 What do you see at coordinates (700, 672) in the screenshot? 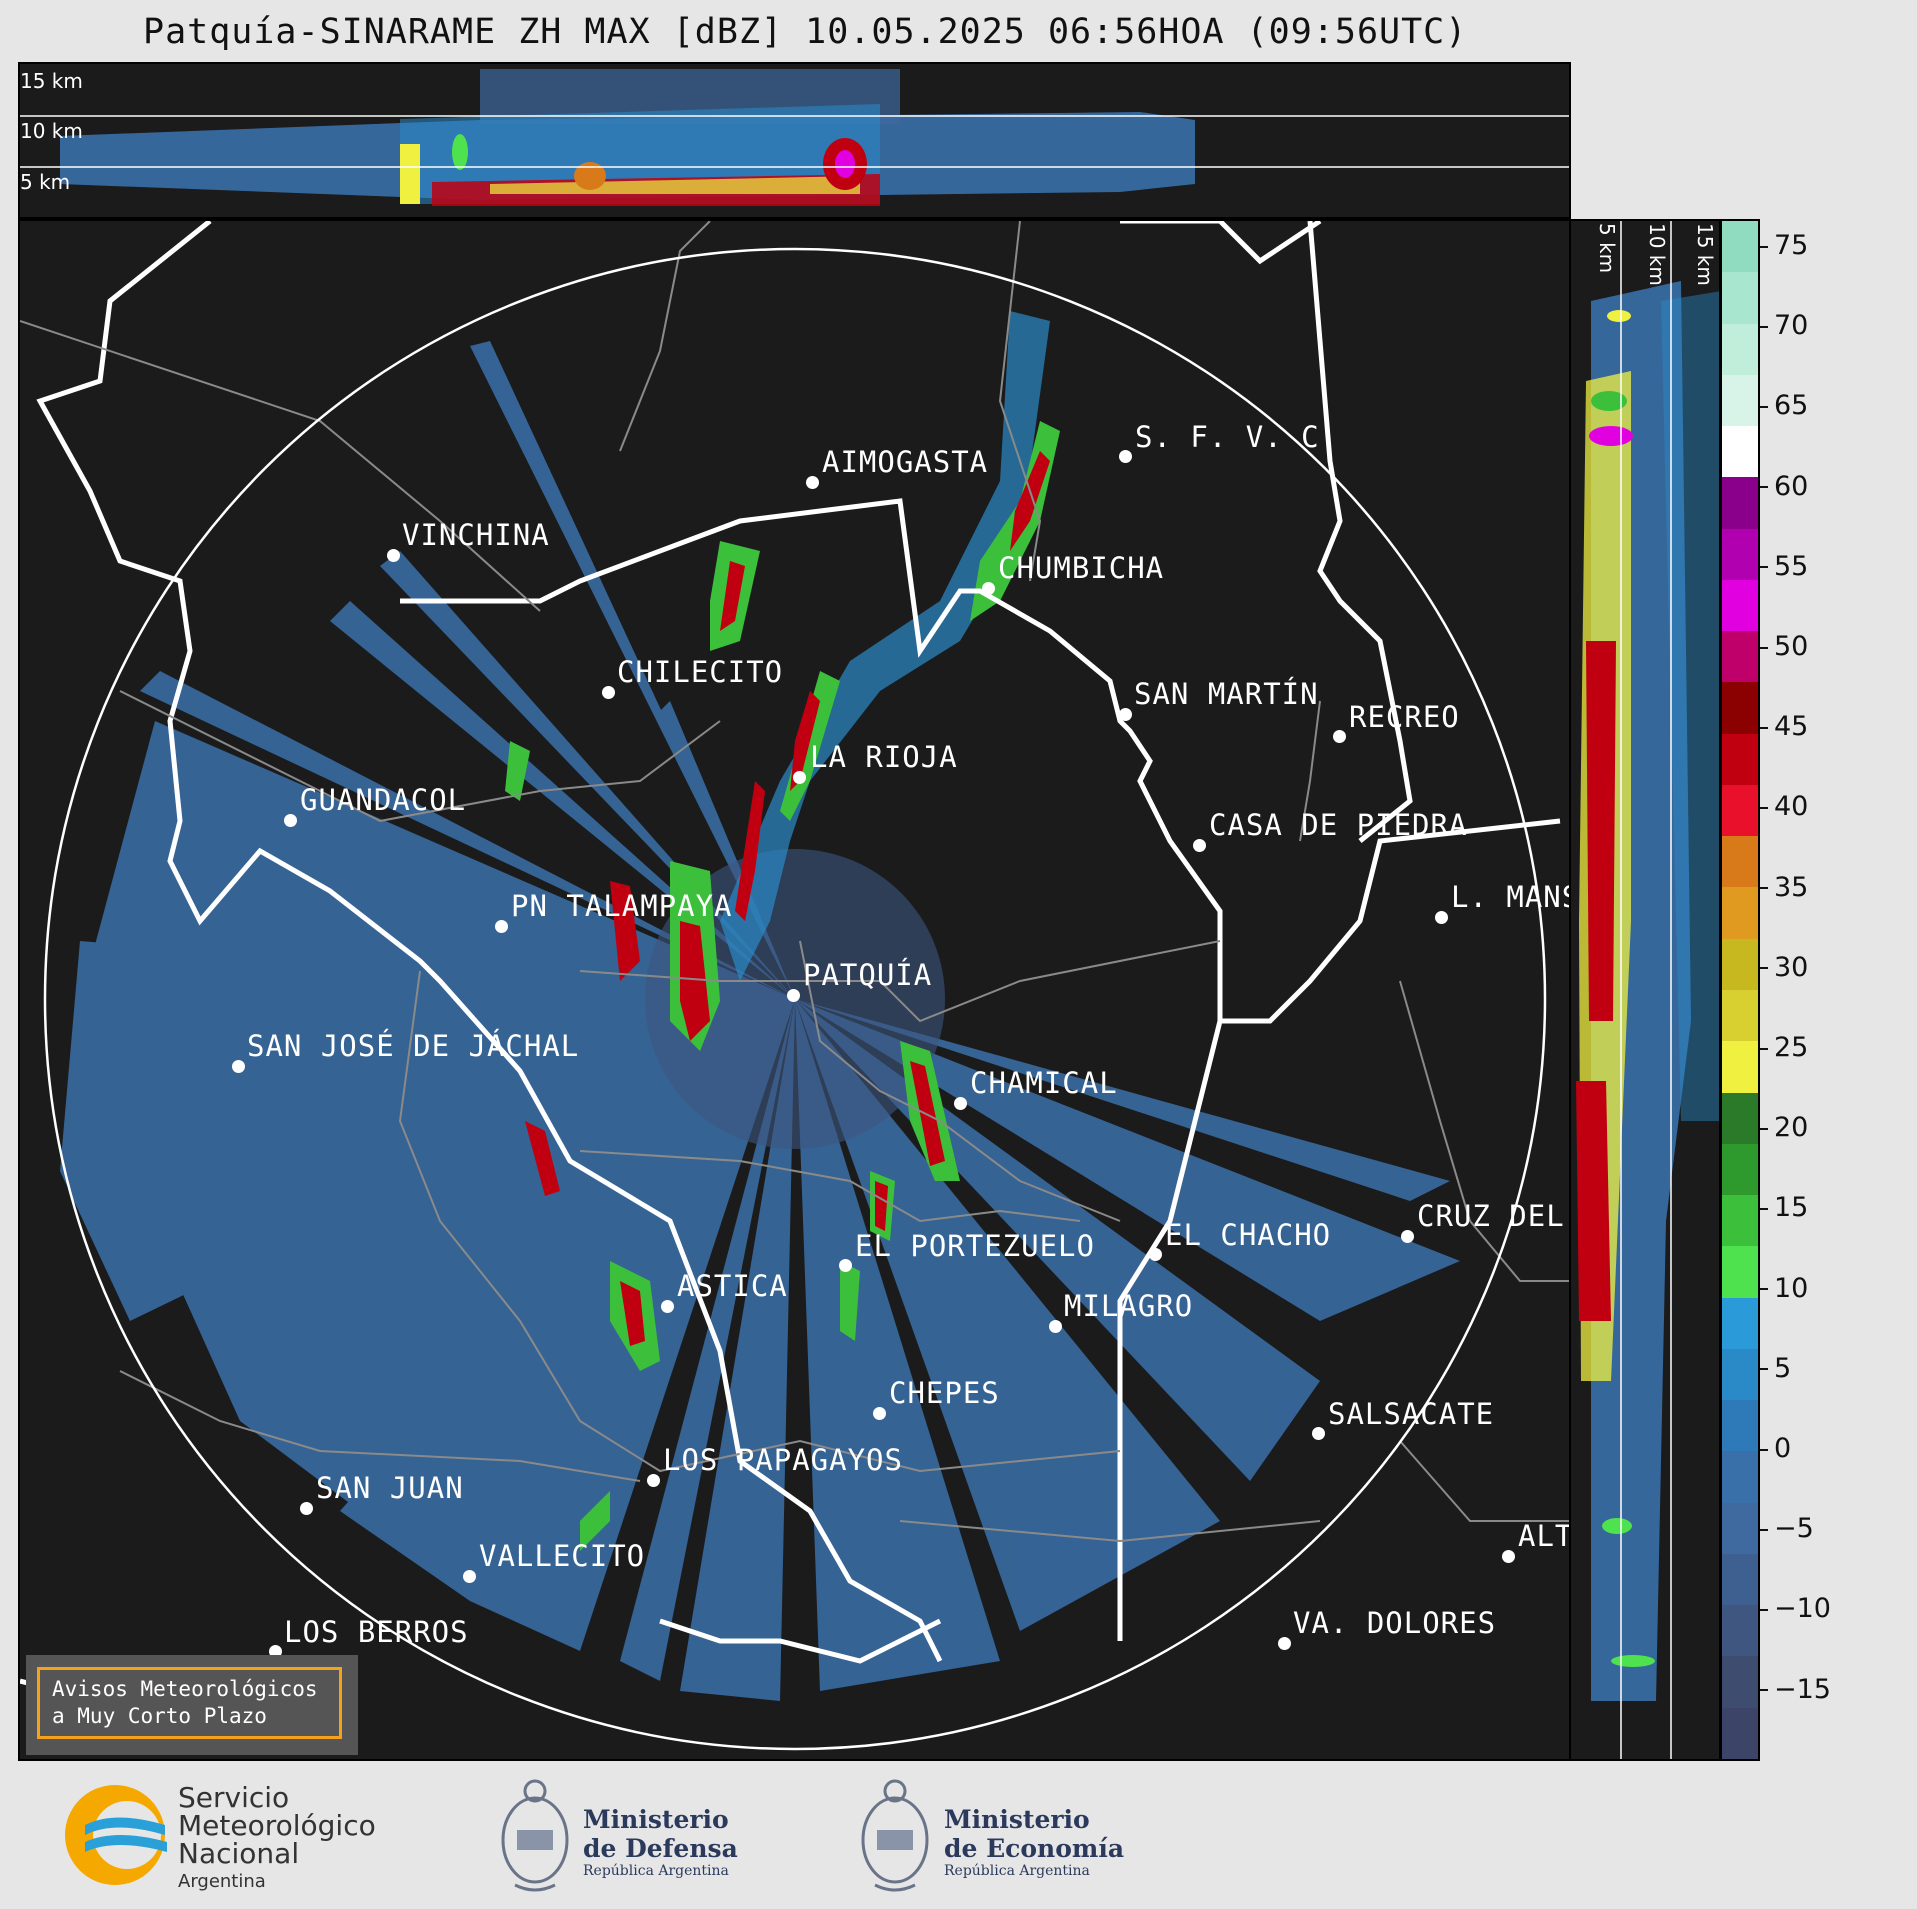
I see `city-label-chilecito: CHILECITO` at bounding box center [700, 672].